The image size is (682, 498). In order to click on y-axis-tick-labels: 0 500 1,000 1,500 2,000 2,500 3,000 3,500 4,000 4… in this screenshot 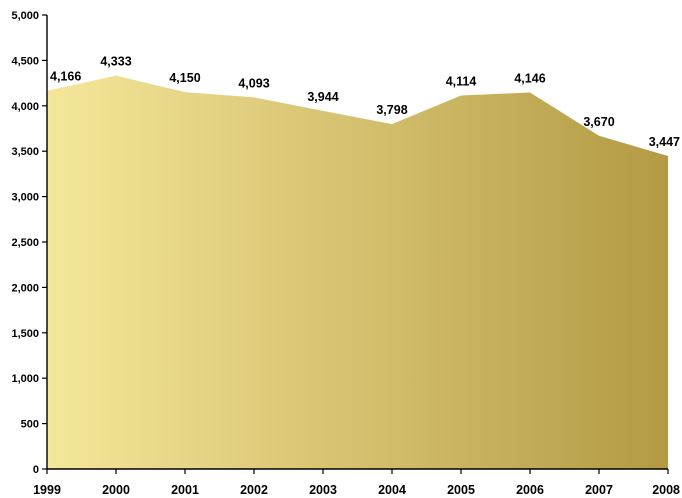, I will do `click(25, 243)`.